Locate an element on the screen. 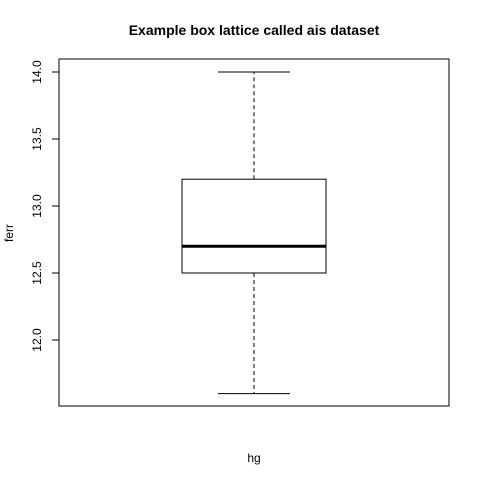 The width and height of the screenshot is (480, 480). y-tick-label: 12.5 is located at coordinates (37, 273).